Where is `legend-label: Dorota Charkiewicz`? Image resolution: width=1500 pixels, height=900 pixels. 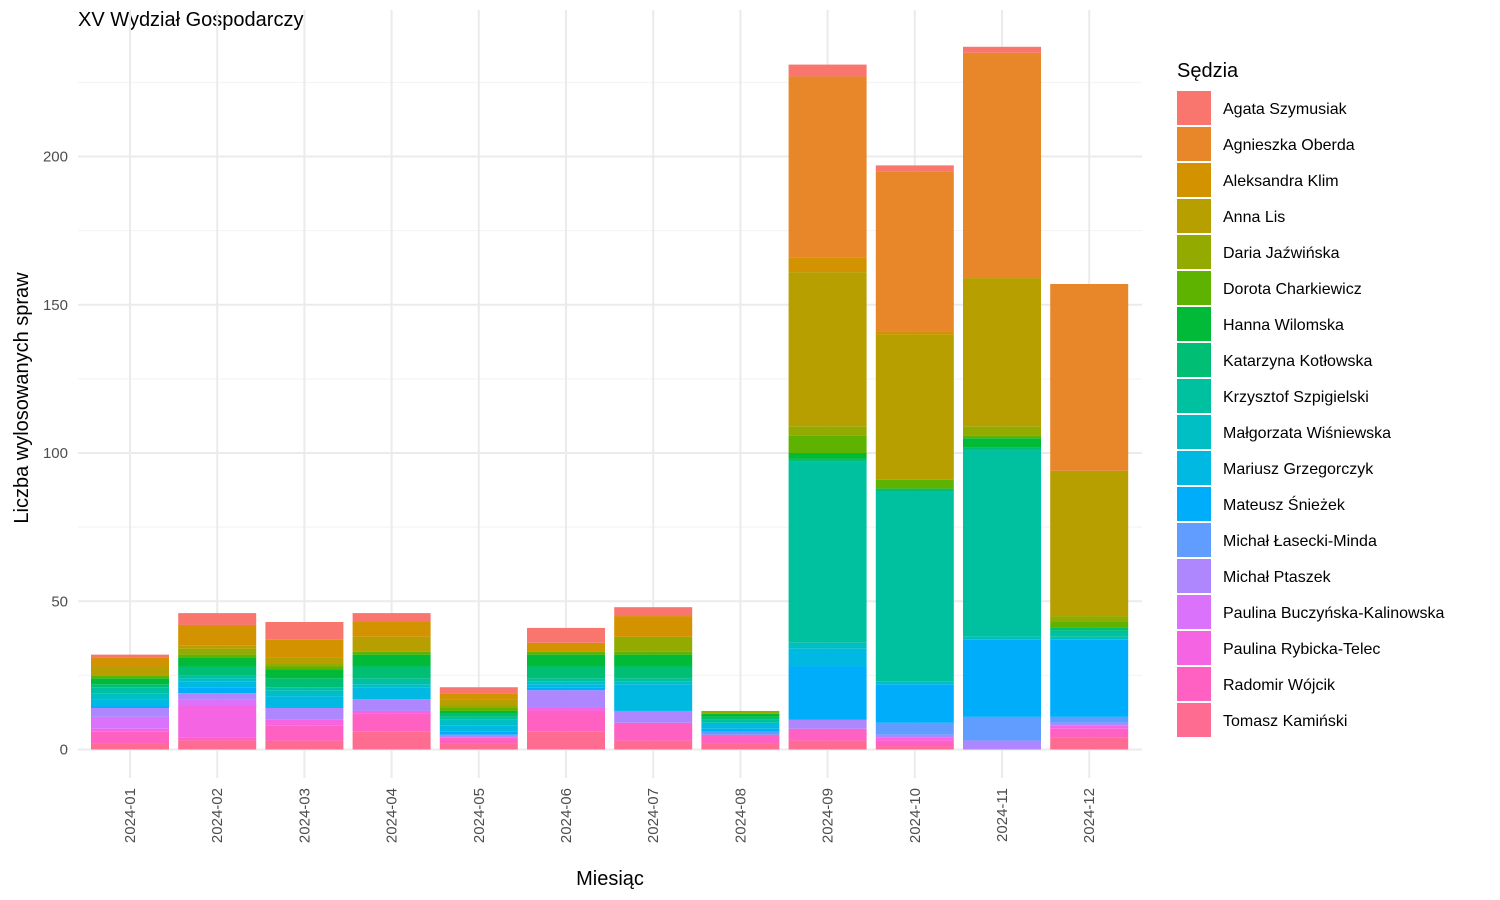
legend-label: Dorota Charkiewicz is located at coordinates (1292, 289).